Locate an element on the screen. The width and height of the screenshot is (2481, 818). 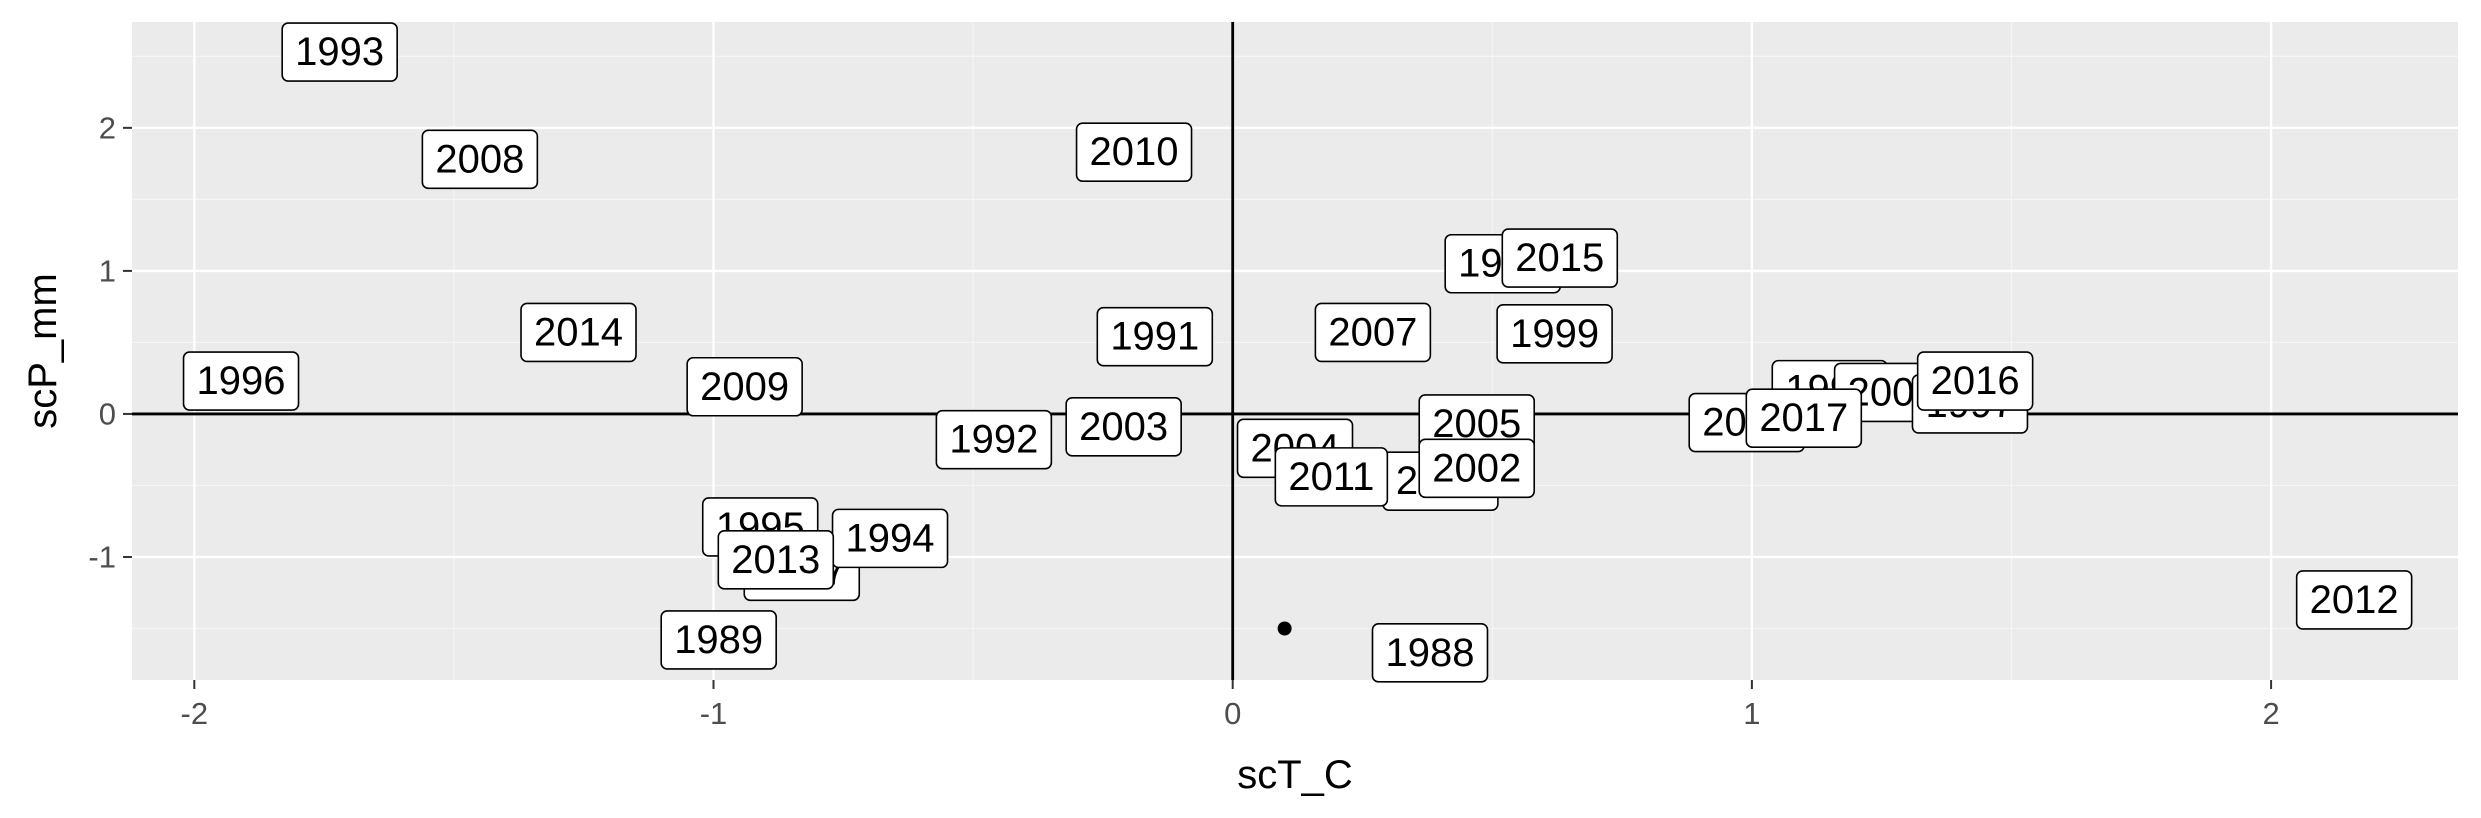
point-label: 2017 is located at coordinates (1804, 418).